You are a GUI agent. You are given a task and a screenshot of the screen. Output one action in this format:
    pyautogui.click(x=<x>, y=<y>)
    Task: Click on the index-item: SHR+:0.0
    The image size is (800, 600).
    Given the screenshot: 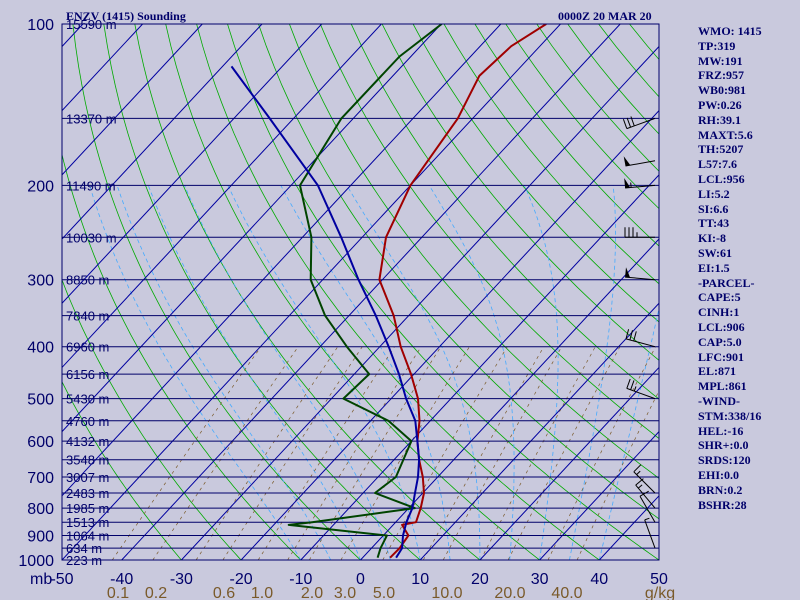 What is the action you would take?
    pyautogui.click(x=723, y=445)
    